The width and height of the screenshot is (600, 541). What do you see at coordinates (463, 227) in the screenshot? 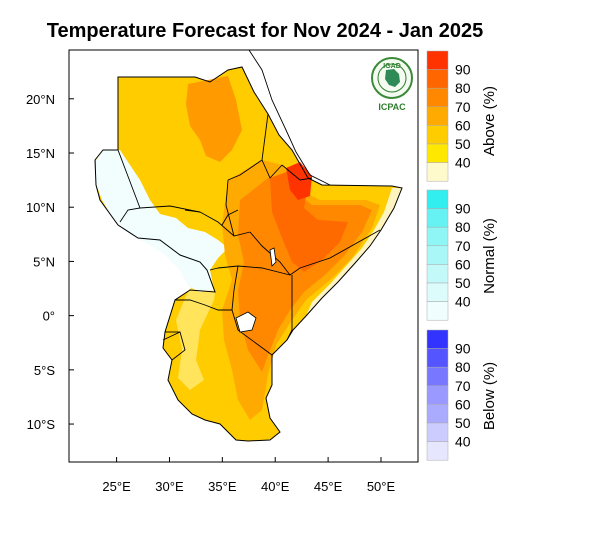
I see `legend-normal-label: 80` at bounding box center [463, 227].